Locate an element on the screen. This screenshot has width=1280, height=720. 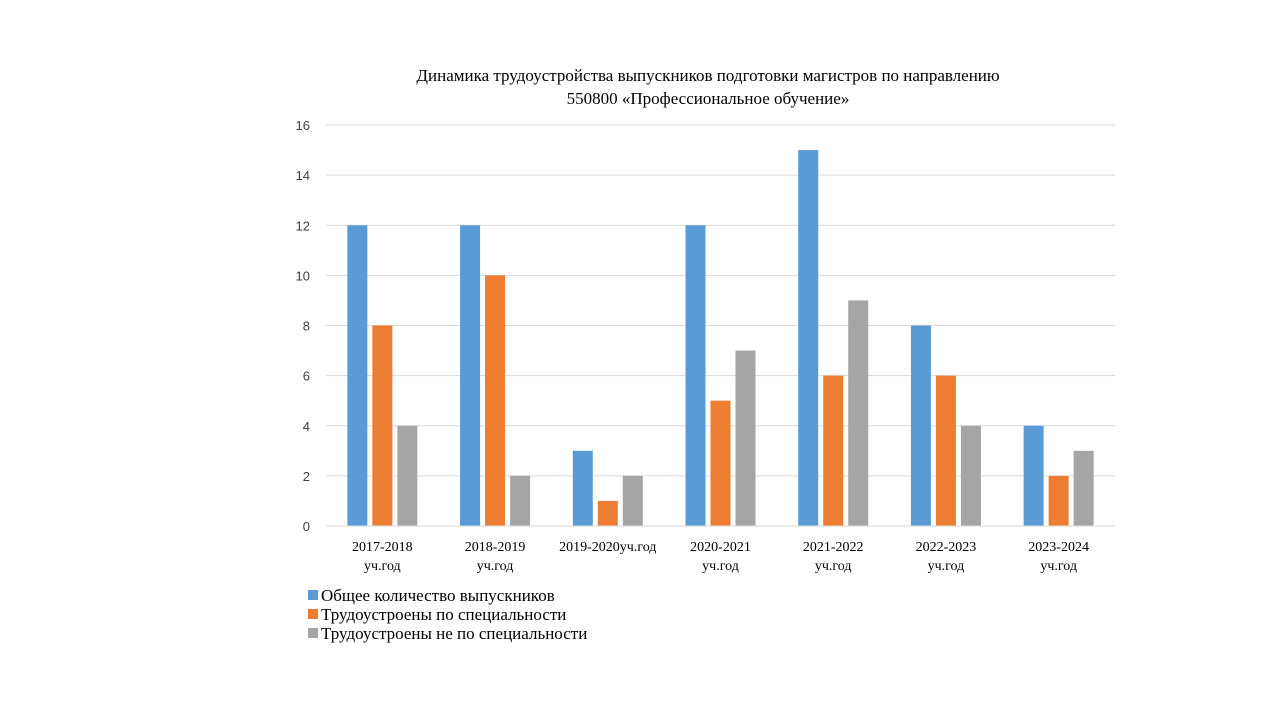
x-tick-label: 2020-2021 is located at coordinates (720, 547).